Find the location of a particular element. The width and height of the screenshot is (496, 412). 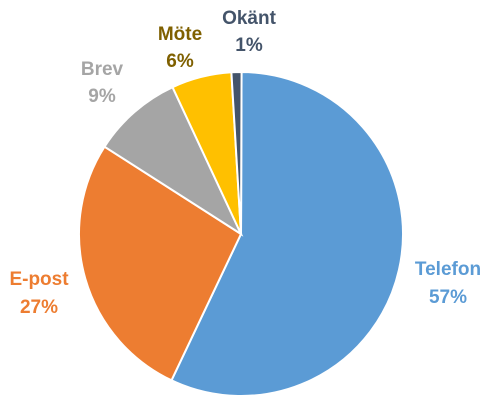

slice-label-name: E-post is located at coordinates (39, 279).